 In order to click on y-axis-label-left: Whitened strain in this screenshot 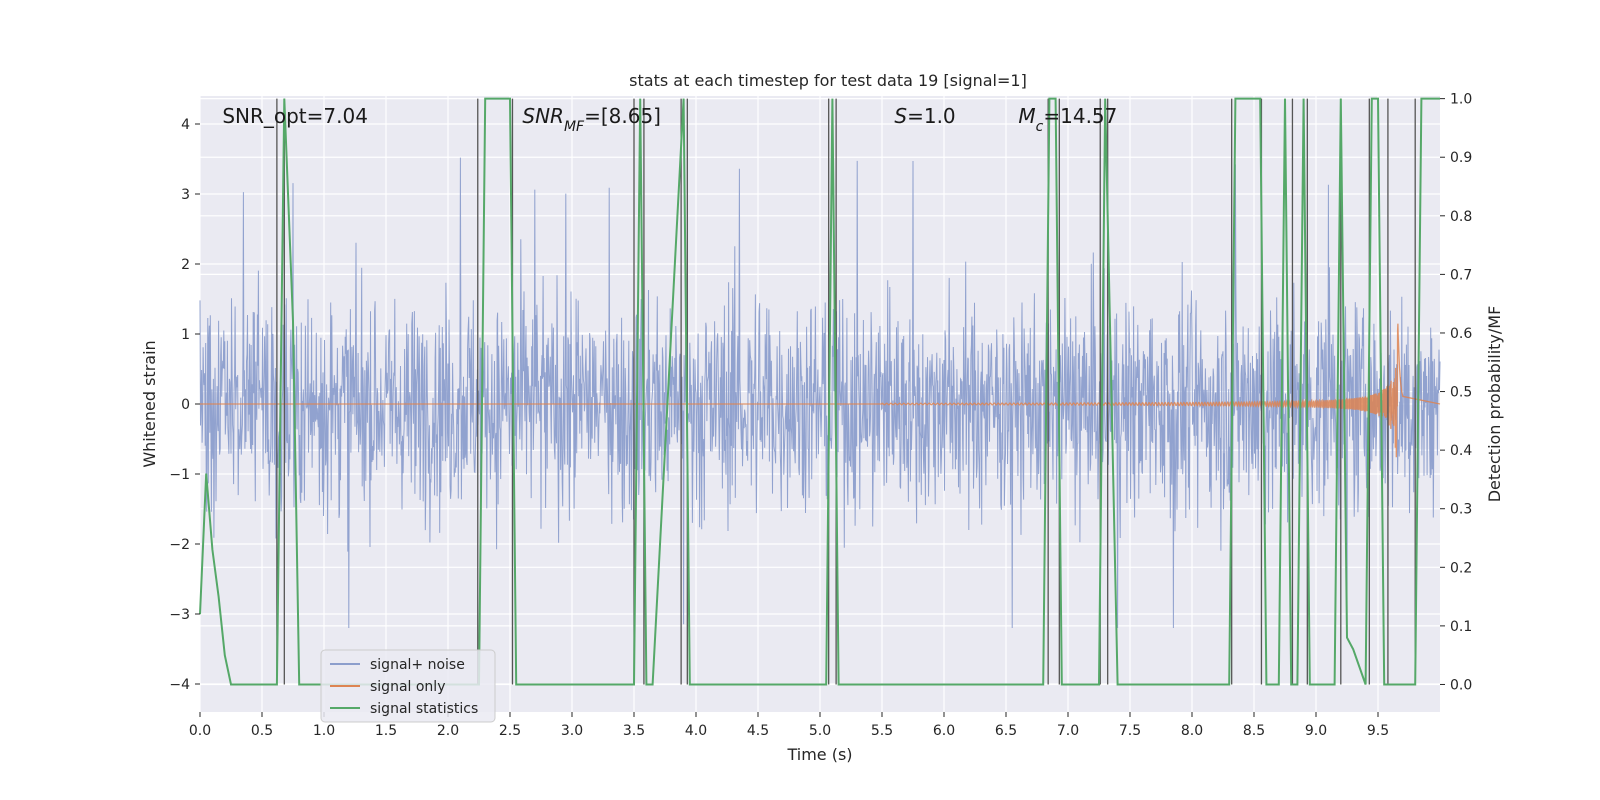, I will do `click(149, 403)`.